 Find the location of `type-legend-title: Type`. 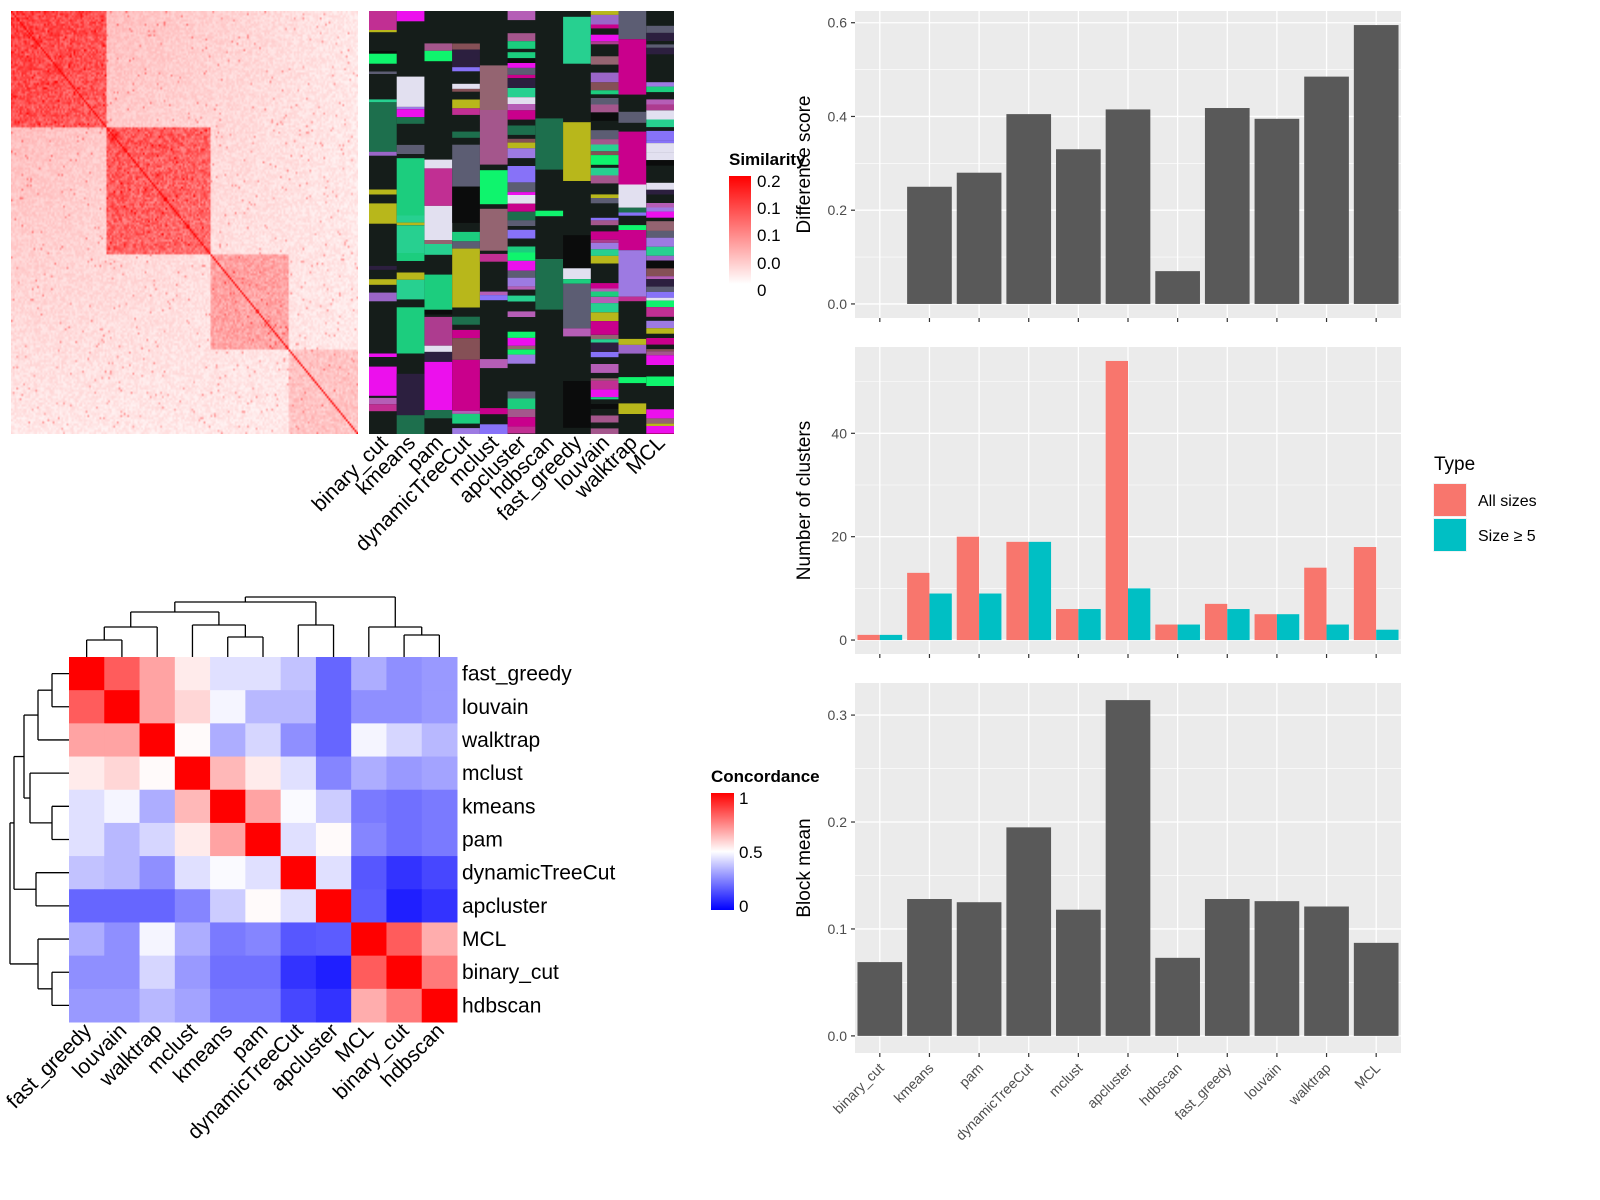

type-legend-title: Type is located at coordinates (1454, 464).